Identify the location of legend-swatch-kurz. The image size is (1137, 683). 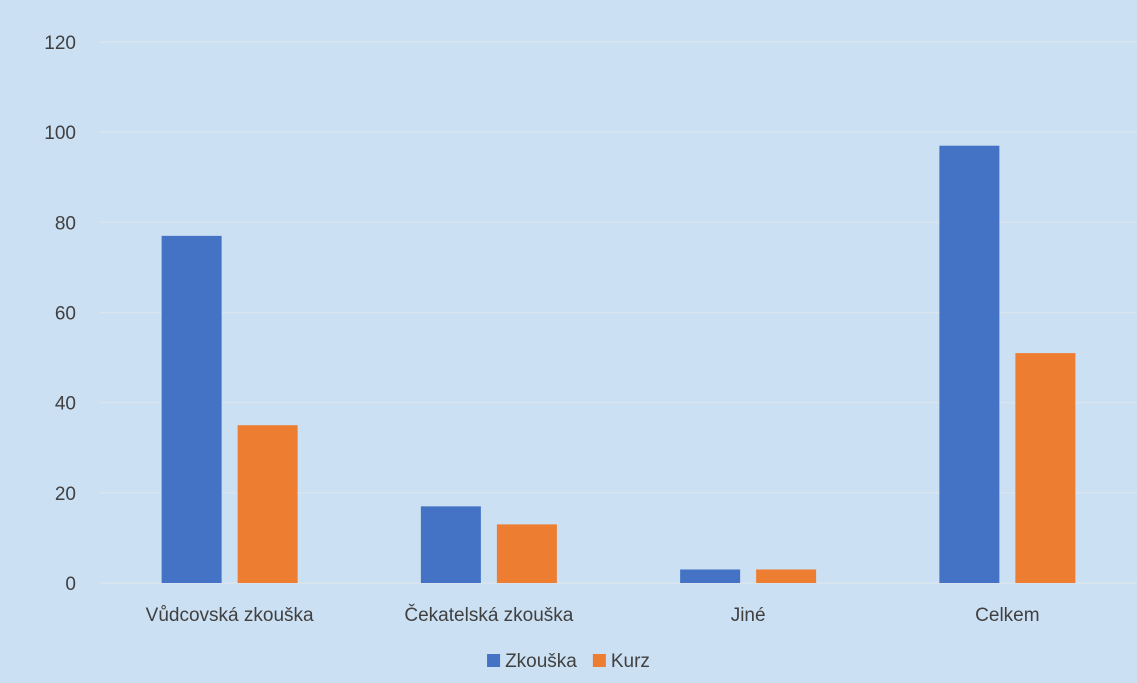
(599, 660).